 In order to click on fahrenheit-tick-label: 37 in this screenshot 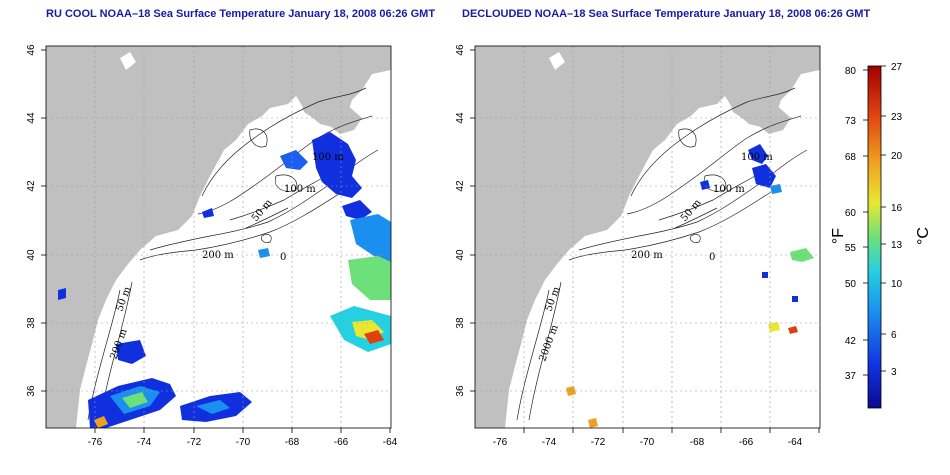, I will do `click(851, 376)`.